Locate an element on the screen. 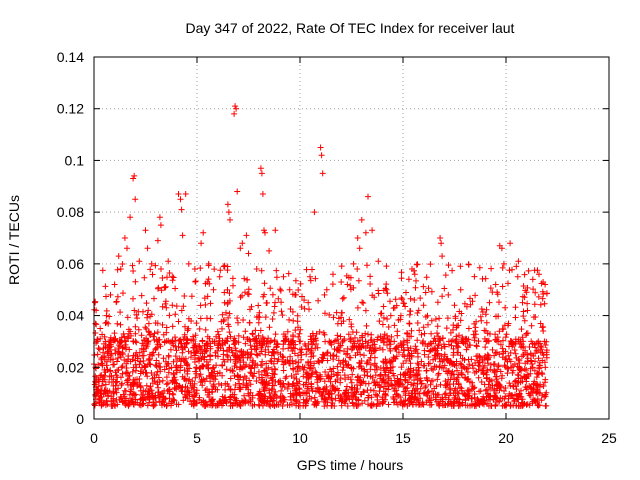 The width and height of the screenshot is (640, 480). y-tick-label: 0.08 is located at coordinates (70, 212).